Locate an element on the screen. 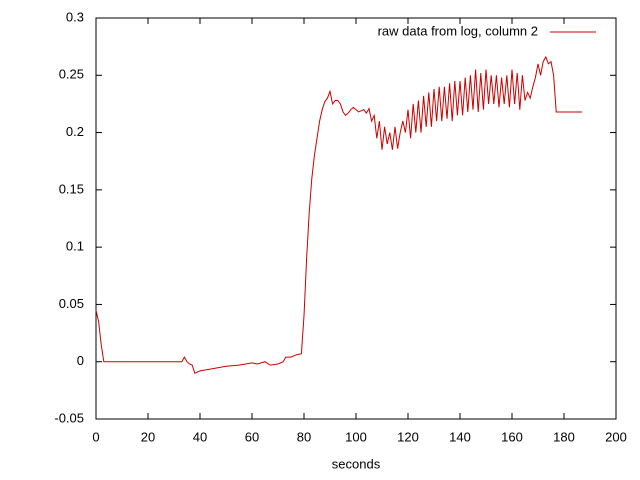 This screenshot has height=480, width=640. y-tick-label: 0.3 is located at coordinates (75, 16).